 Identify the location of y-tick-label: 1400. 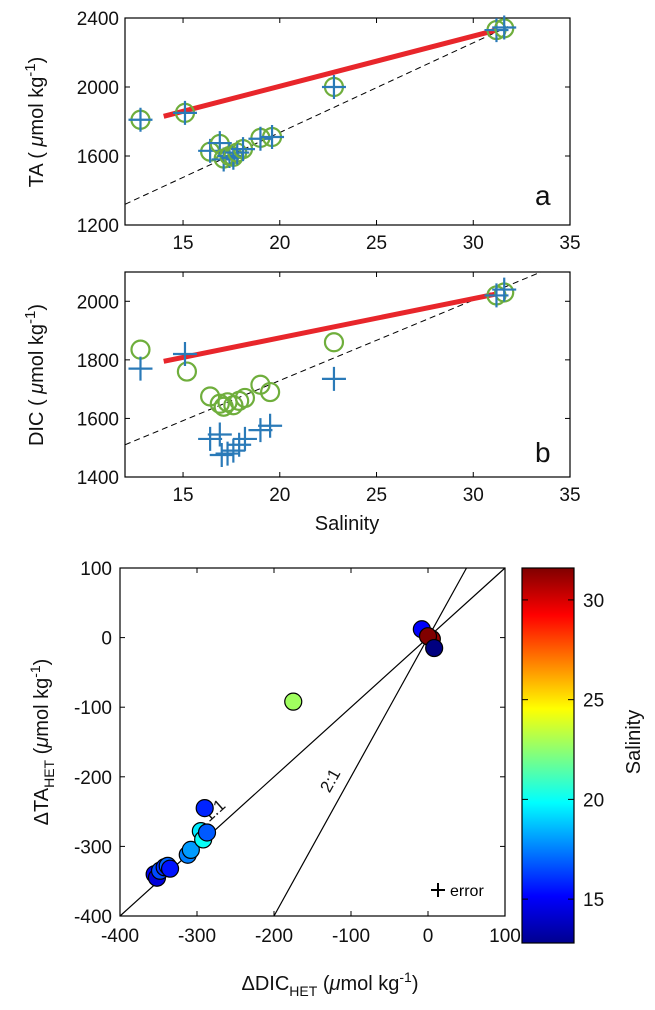
(98, 478).